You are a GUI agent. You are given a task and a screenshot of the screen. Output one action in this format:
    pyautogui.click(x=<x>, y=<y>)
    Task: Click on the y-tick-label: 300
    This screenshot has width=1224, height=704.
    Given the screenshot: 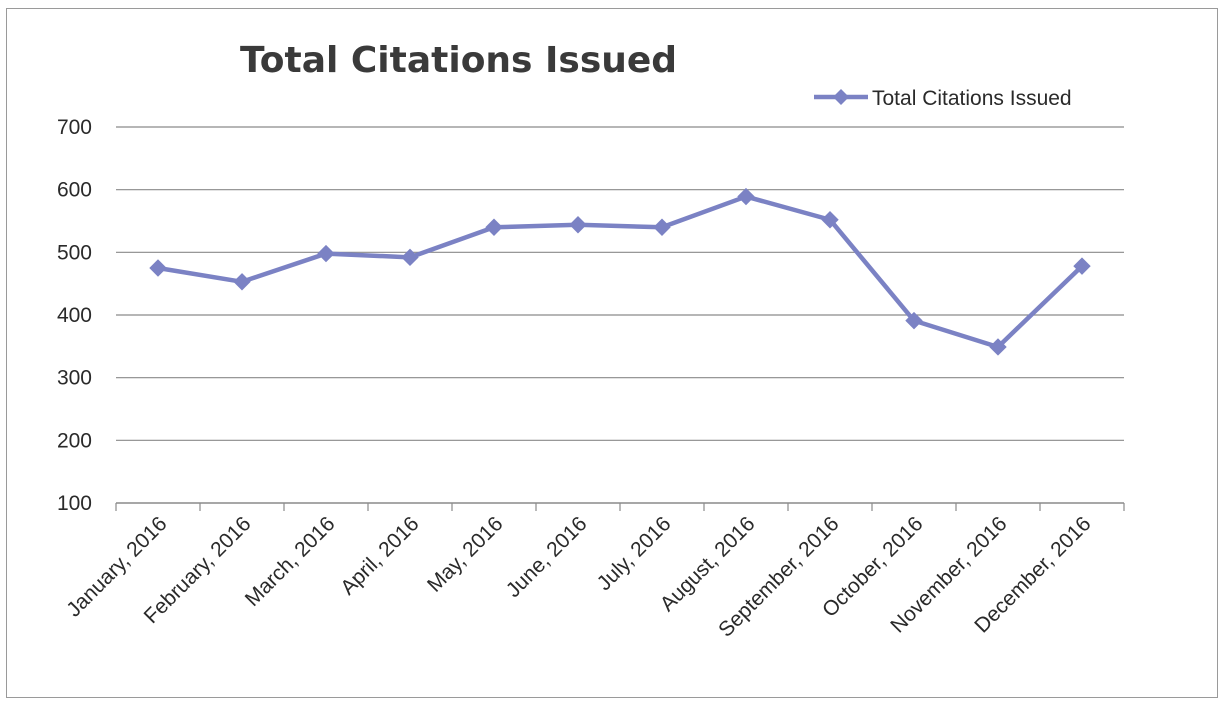 What is the action you would take?
    pyautogui.click(x=74, y=378)
    